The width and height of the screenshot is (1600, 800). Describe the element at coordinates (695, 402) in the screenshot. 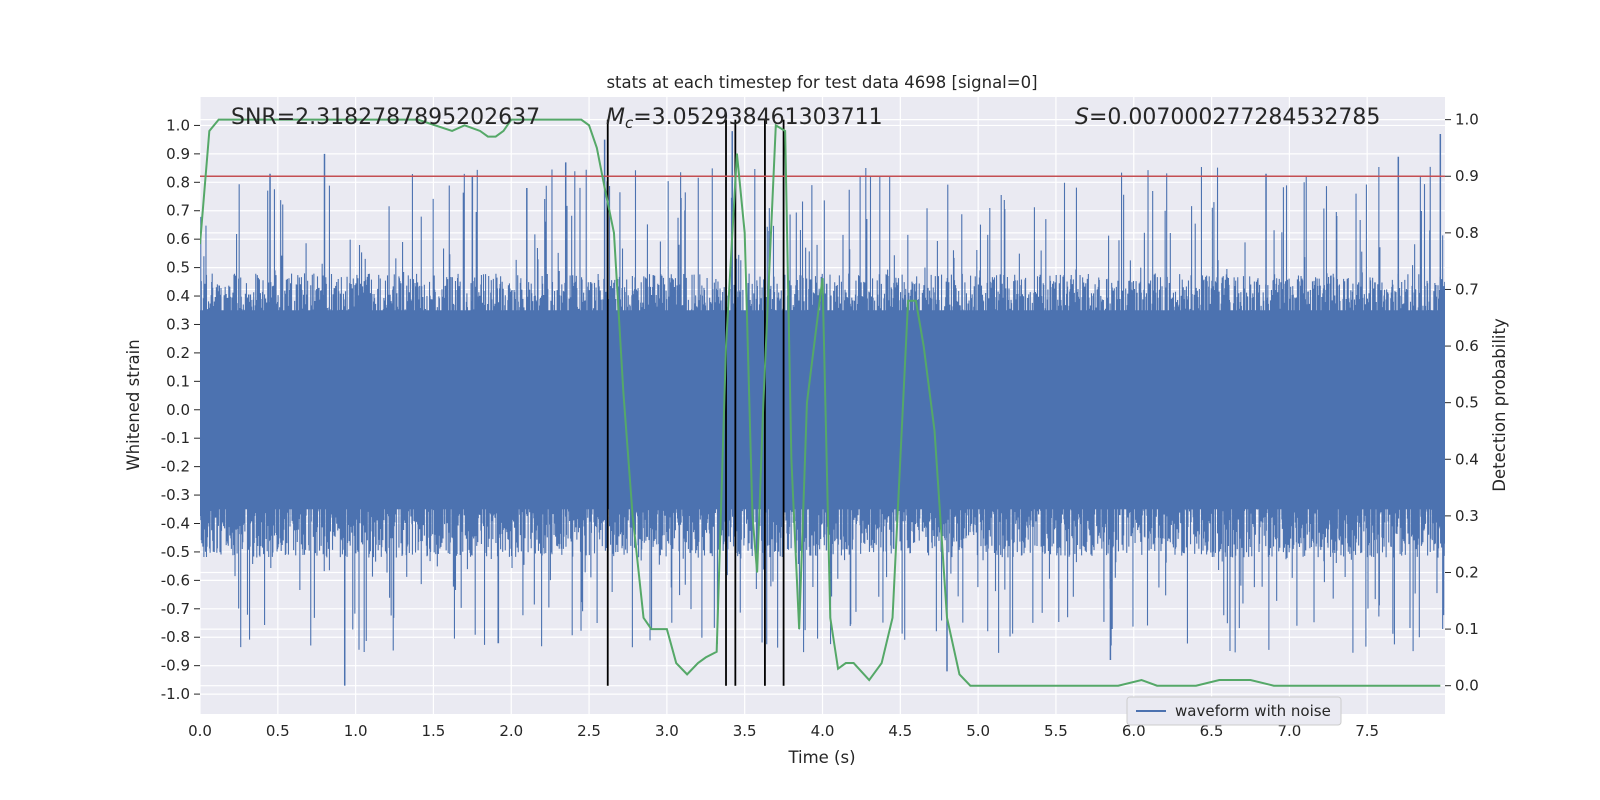

I see `vertical-markers` at that location.